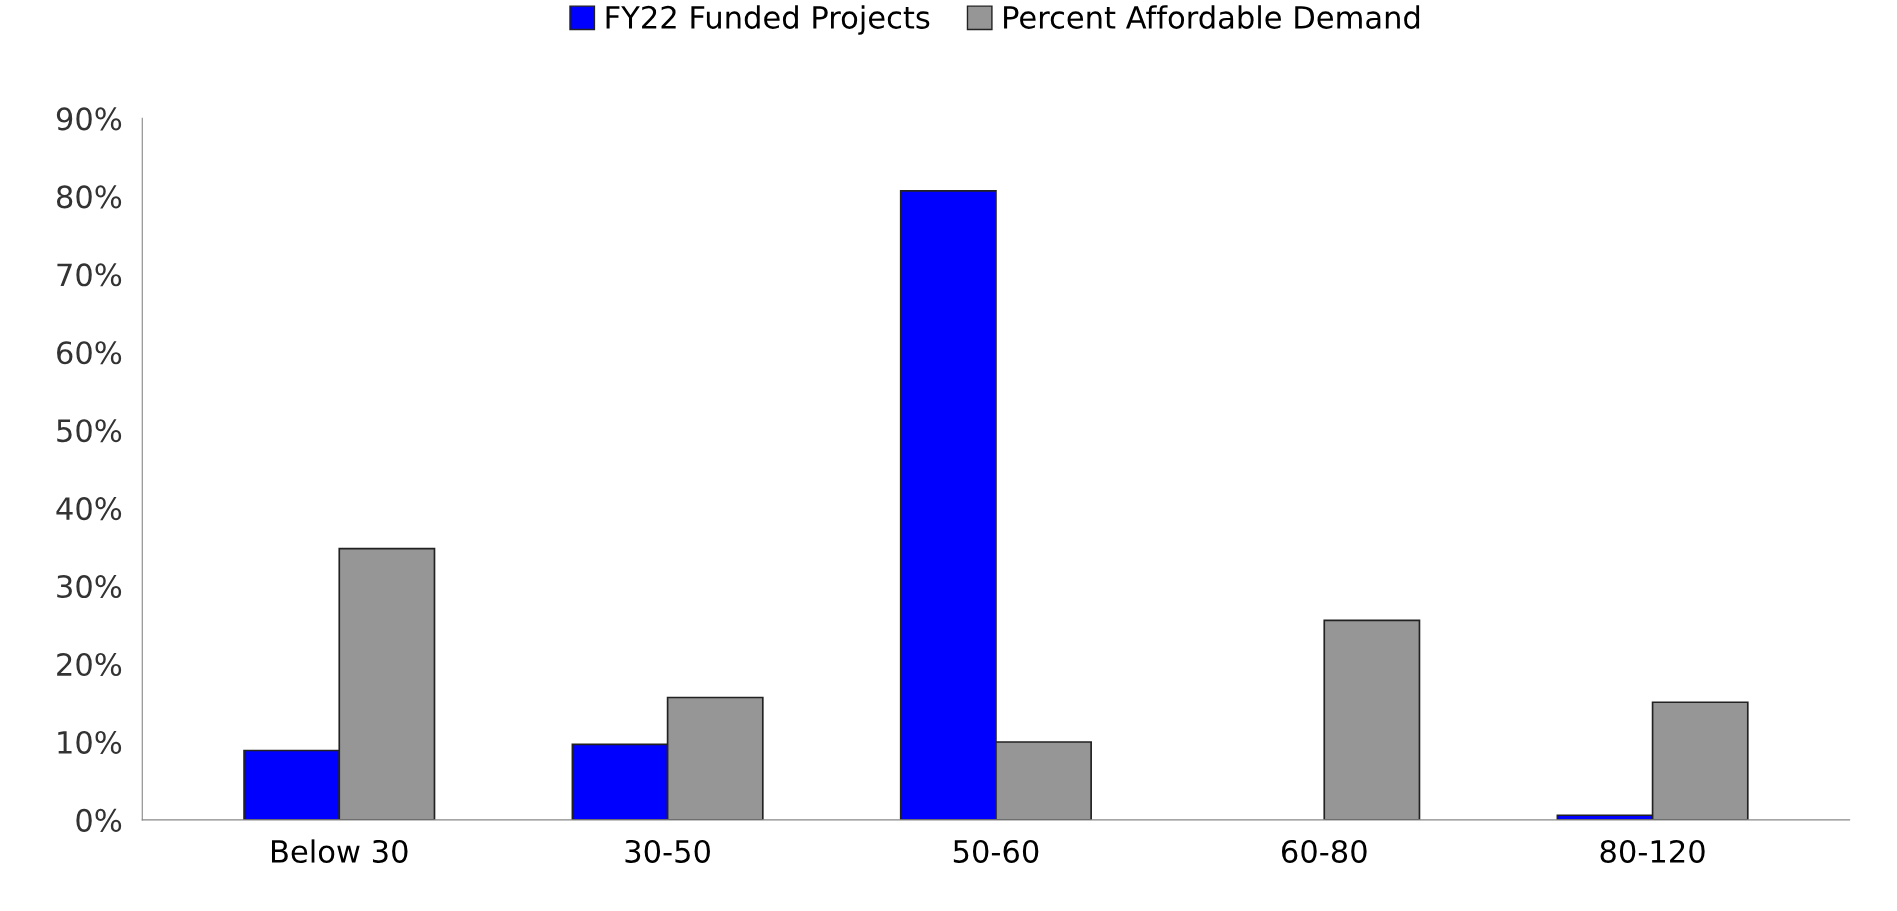 The height and width of the screenshot is (911, 1897). Describe the element at coordinates (89, 275) in the screenshot. I see `y-tick-label: 70%` at that location.